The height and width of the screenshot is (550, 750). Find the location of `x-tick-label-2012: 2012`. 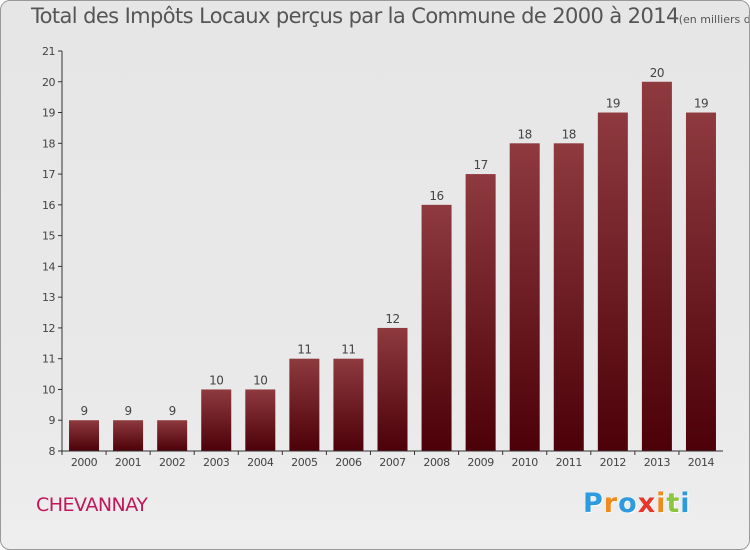

x-tick-label-2012: 2012 is located at coordinates (613, 462).